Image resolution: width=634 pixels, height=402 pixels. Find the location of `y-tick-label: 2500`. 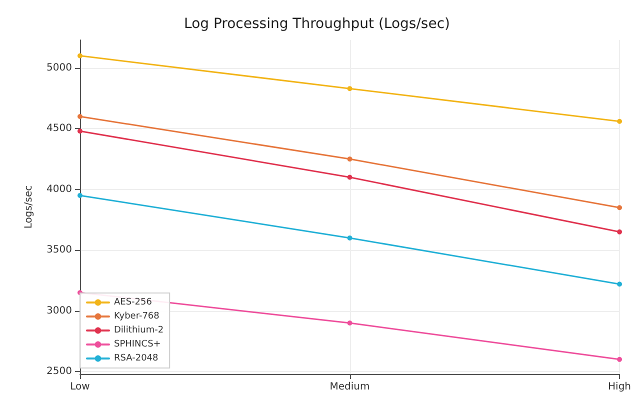

y-tick-label: 2500 is located at coordinates (59, 372).